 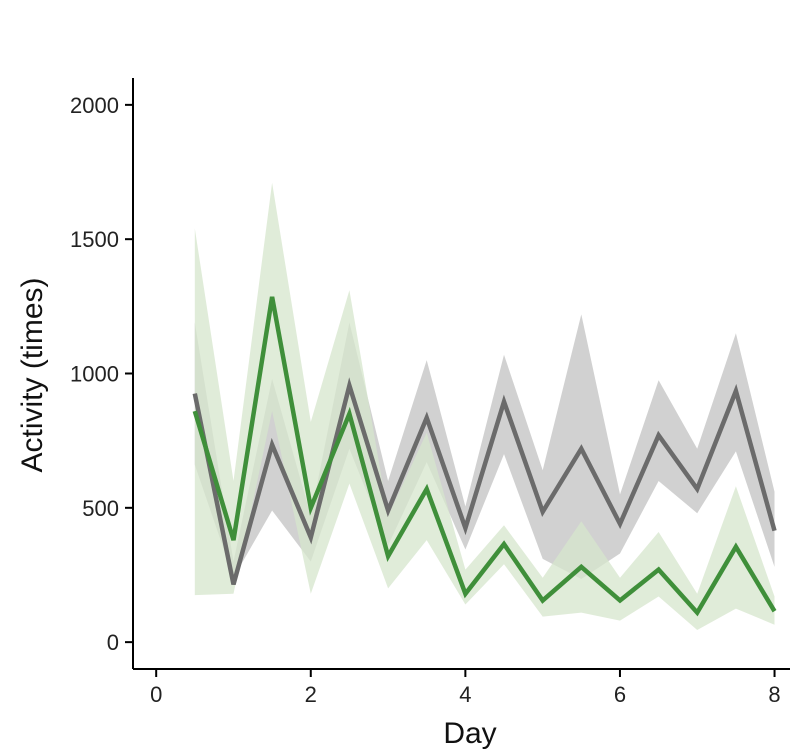 What do you see at coordinates (311, 694) in the screenshot?
I see `x-tick-label: 2` at bounding box center [311, 694].